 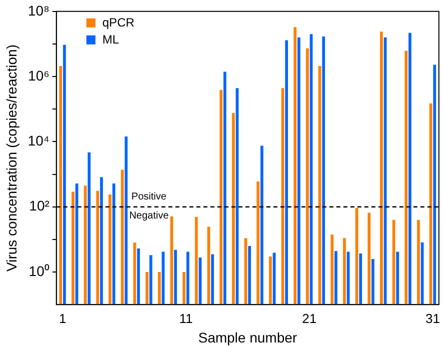 I want to click on y-tick-label: 10⁶, so click(x=39, y=75).